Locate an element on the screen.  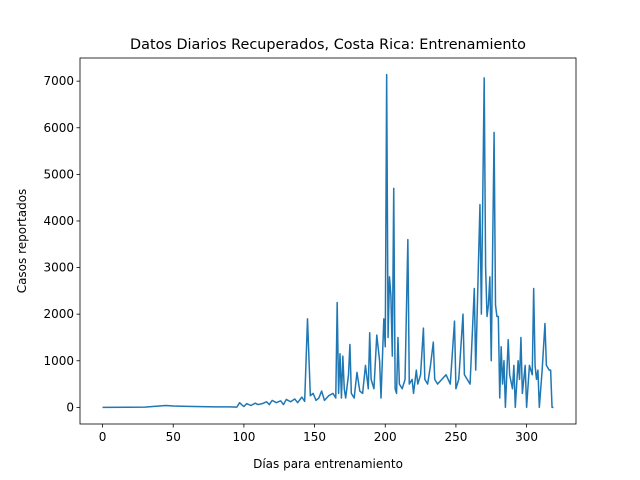
y-tick-label: 5000 is located at coordinates (58, 174).